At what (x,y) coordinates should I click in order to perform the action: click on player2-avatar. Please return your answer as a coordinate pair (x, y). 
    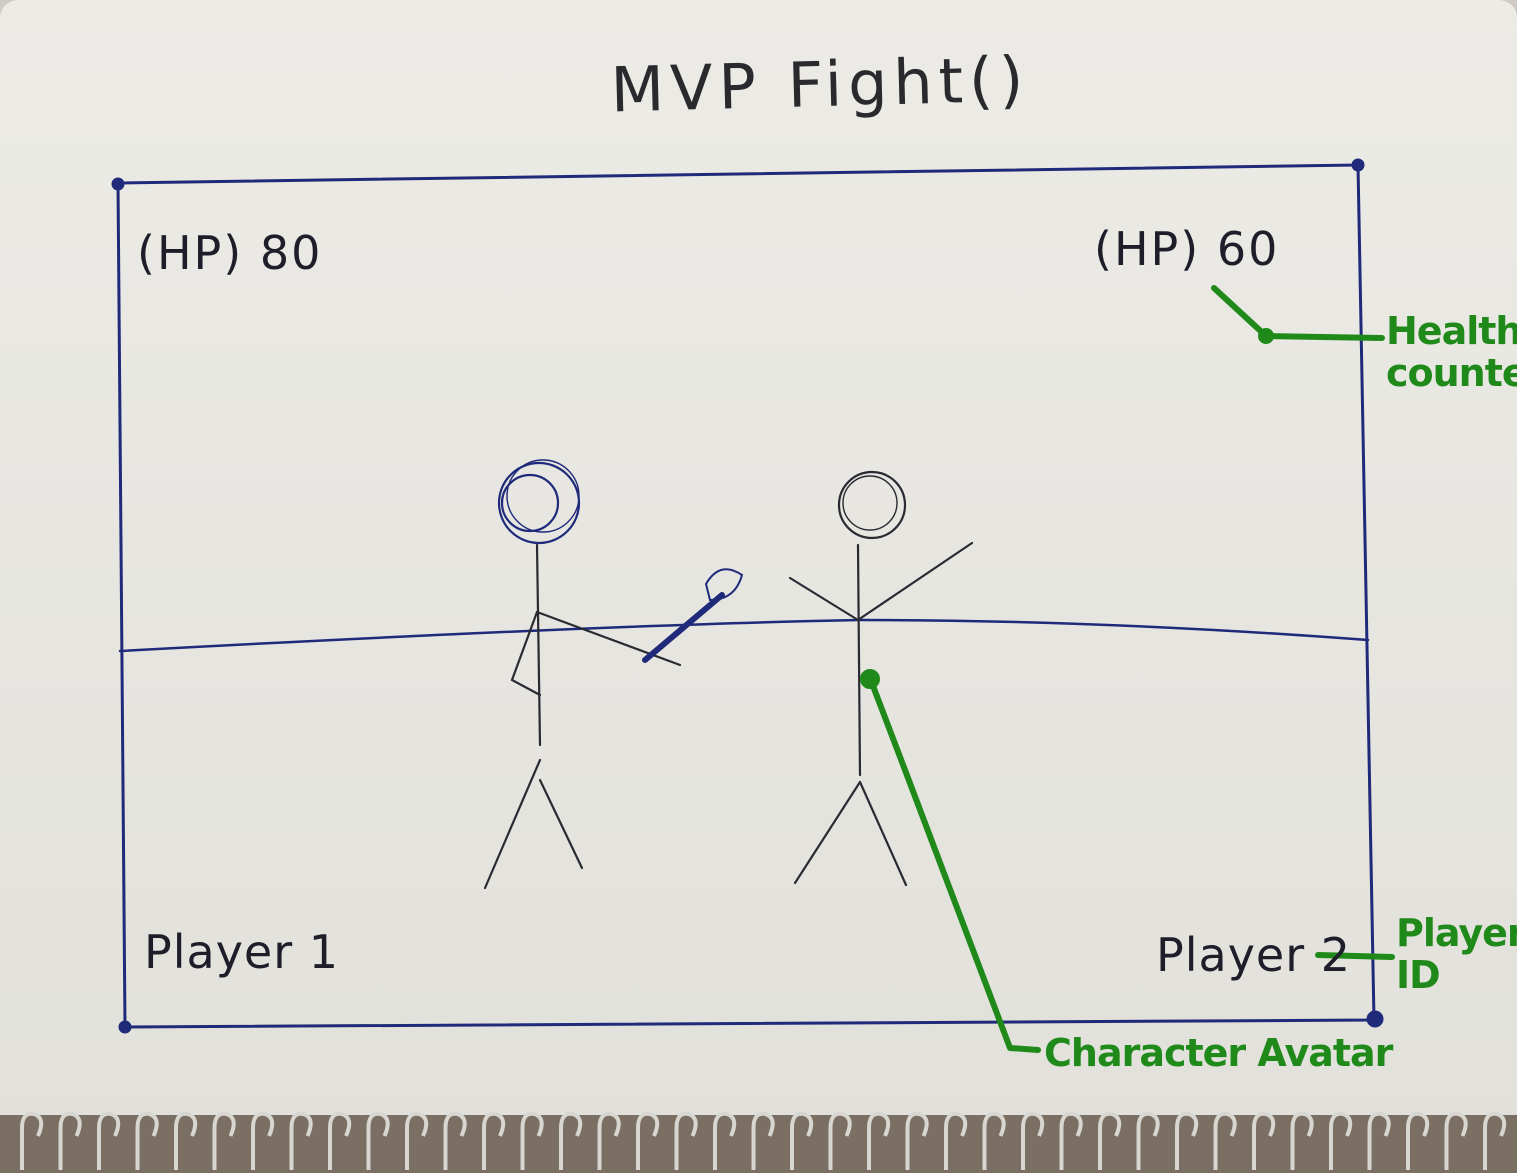
    Looking at the image, I should click on (881, 678).